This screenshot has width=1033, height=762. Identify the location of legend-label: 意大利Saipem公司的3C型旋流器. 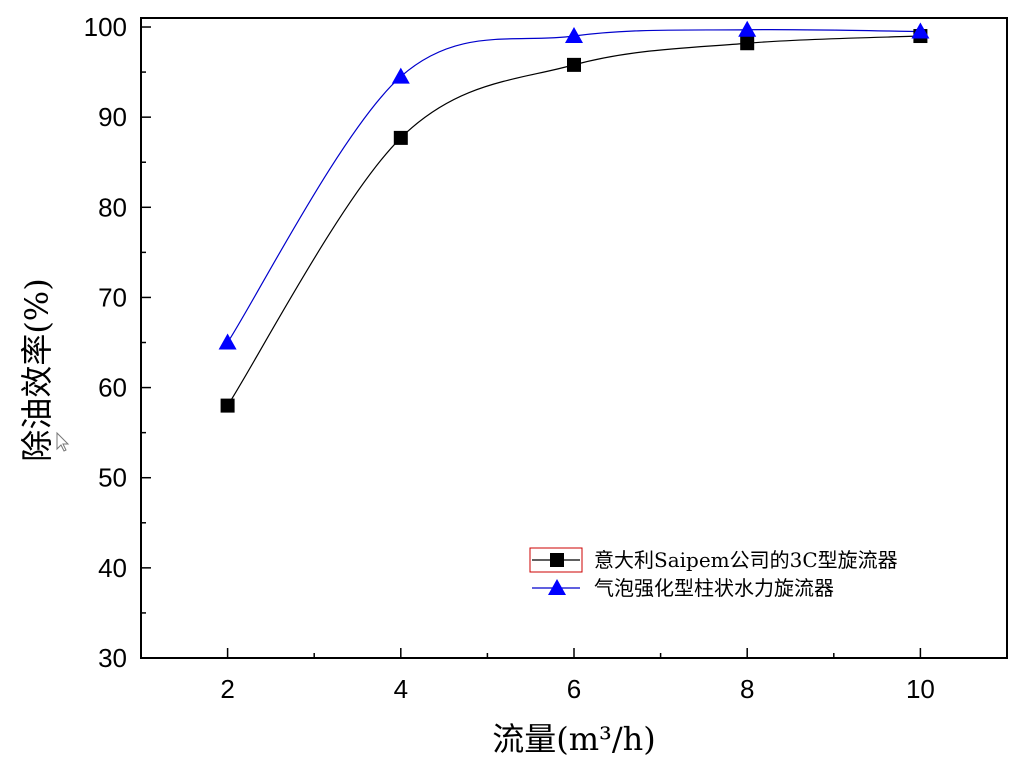
(746, 560).